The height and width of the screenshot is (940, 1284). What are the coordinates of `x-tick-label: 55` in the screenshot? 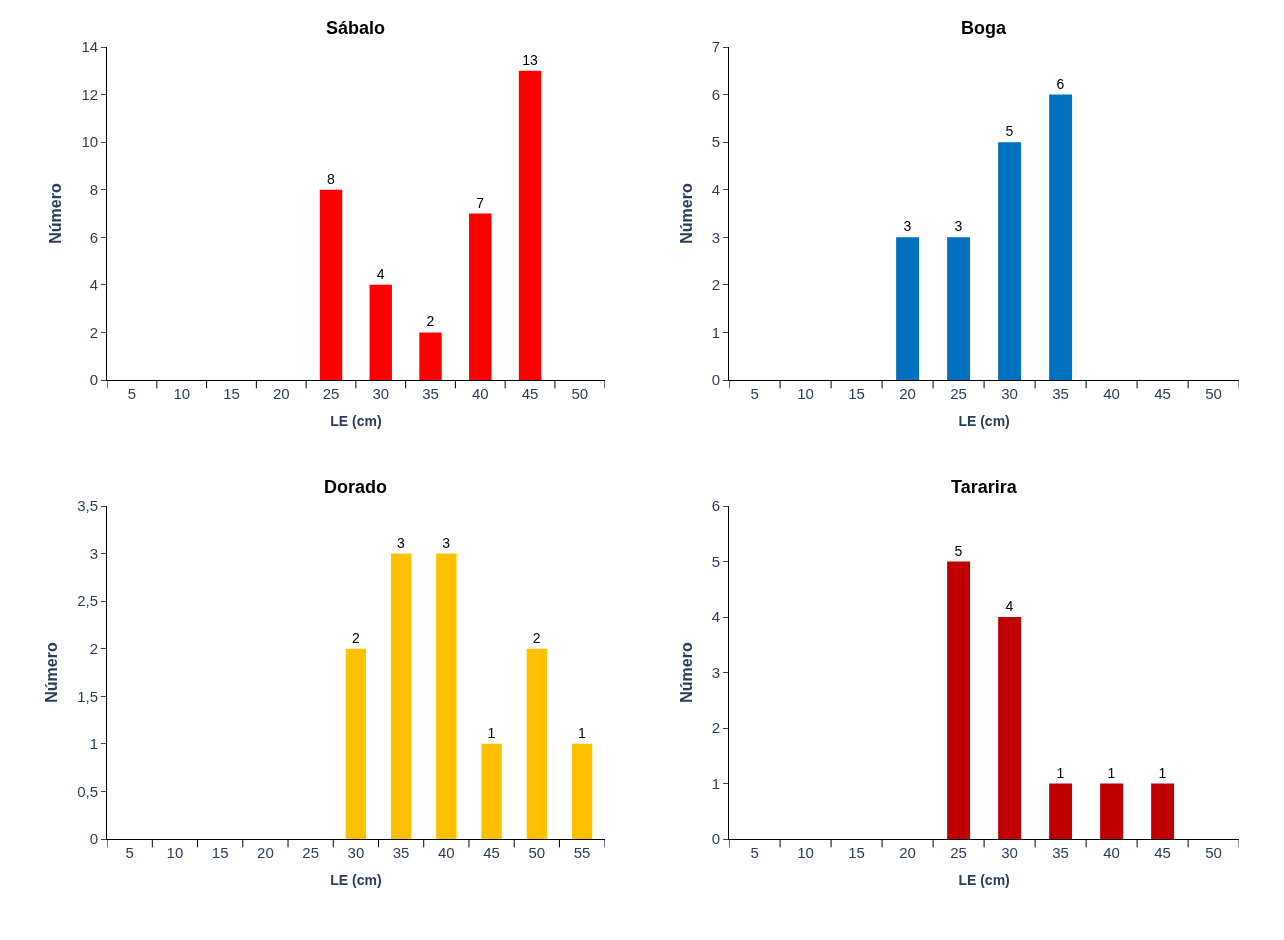 It's located at (582, 852).